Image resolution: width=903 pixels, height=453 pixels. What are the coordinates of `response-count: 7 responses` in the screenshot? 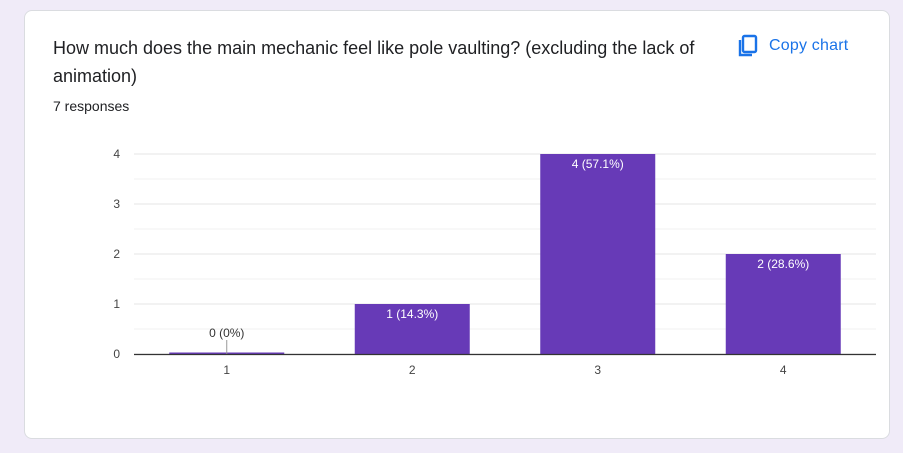 It's located at (91, 106).